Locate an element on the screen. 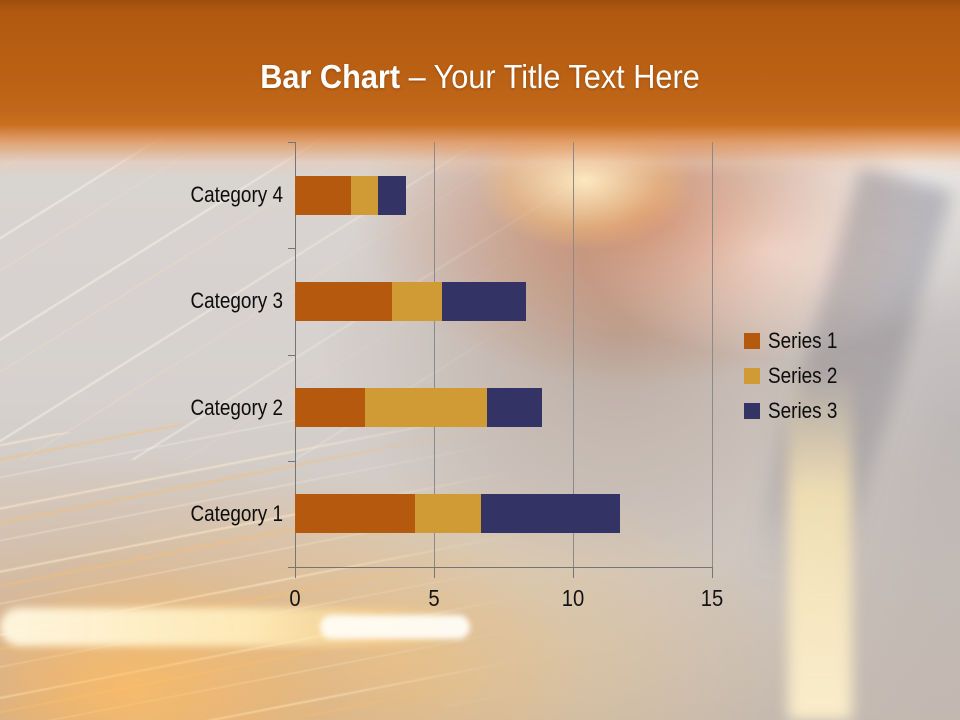 The image size is (960, 720). category-label-category-4: Category 4 is located at coordinates (236, 195).